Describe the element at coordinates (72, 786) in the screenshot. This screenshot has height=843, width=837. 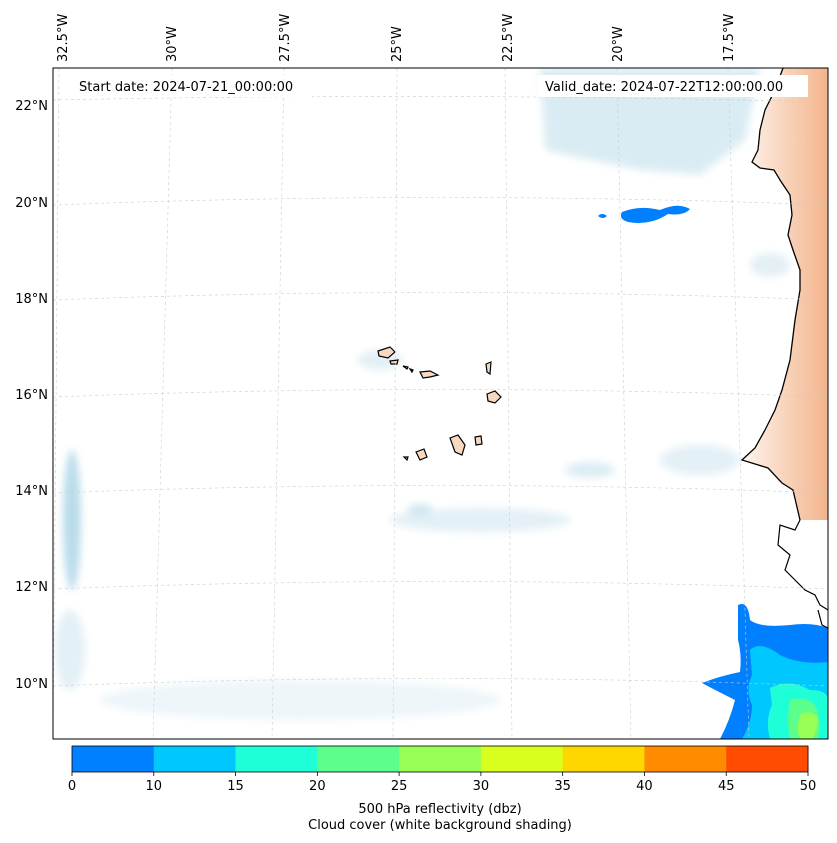
I see `colorbar-tick-label: 0` at that location.